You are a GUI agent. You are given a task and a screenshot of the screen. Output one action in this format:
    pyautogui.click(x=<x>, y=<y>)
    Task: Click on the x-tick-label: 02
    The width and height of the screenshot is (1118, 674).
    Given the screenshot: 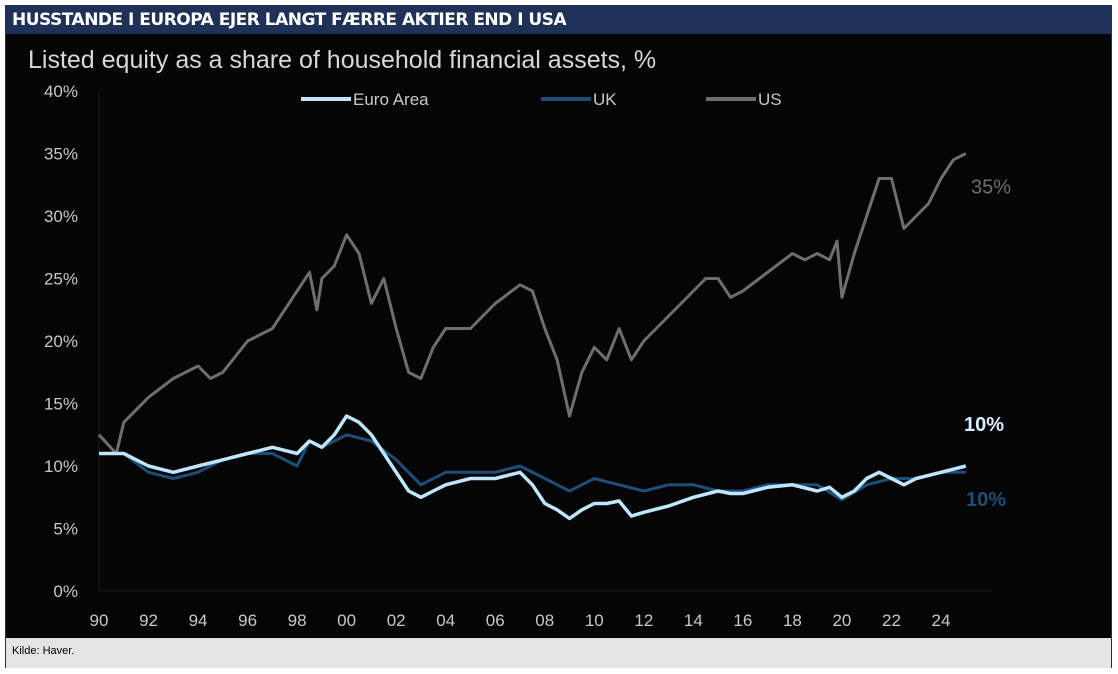 What is the action you would take?
    pyautogui.click(x=396, y=620)
    